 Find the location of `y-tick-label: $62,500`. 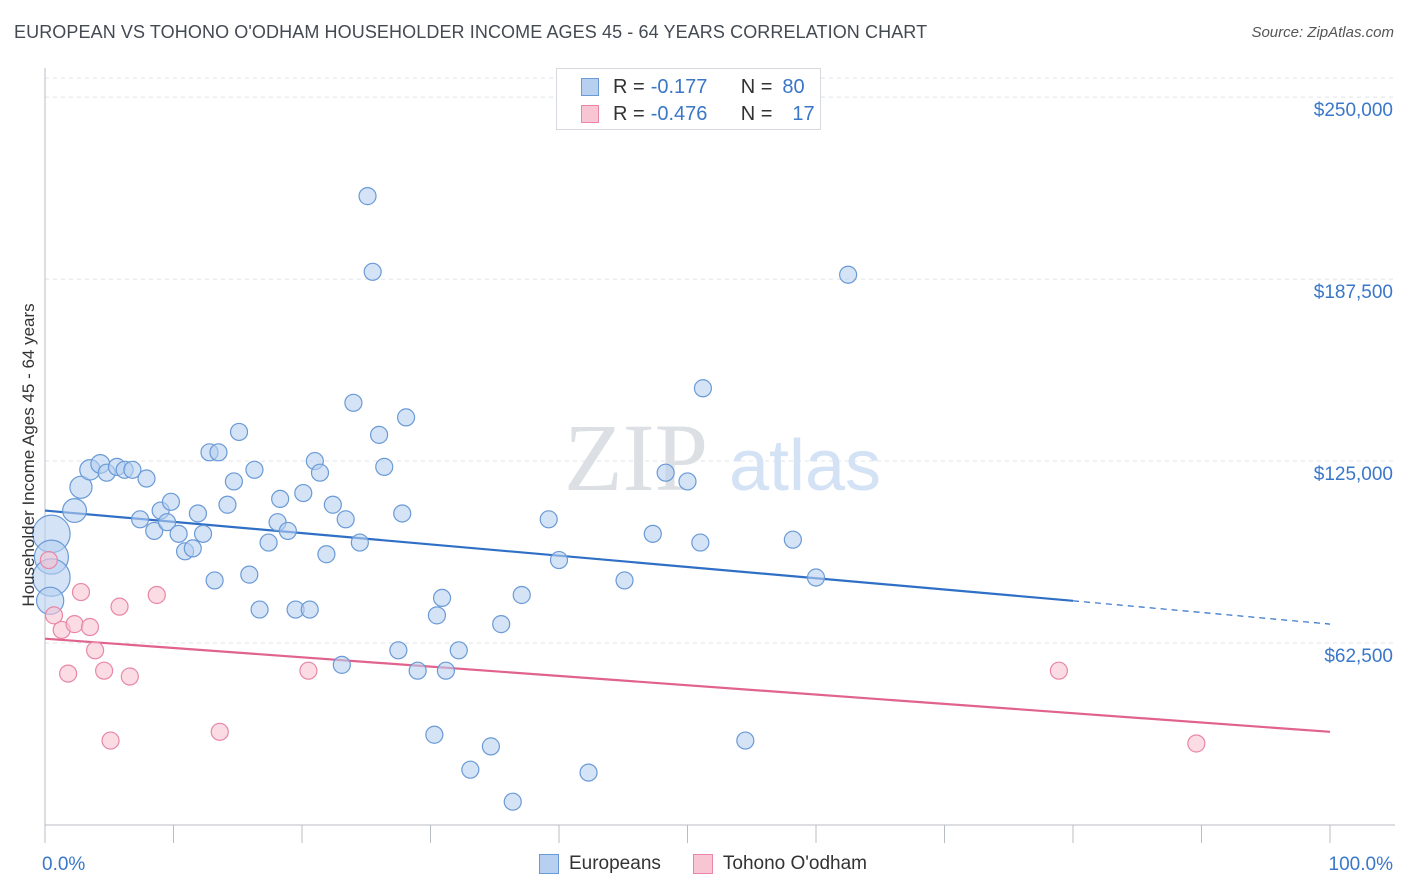

y-tick-label: $62,500 is located at coordinates (1358, 656).